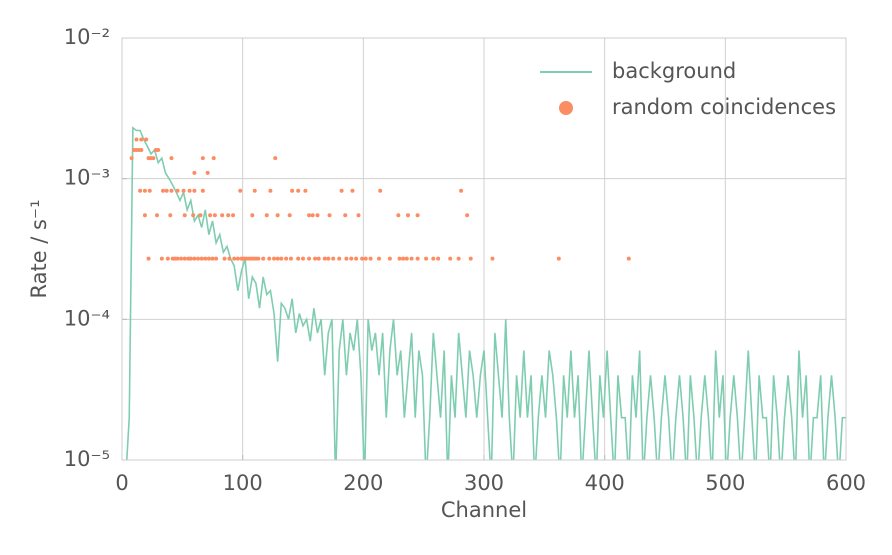 Image resolution: width=892 pixels, height=555 pixels. Describe the element at coordinates (39, 248) in the screenshot. I see `y-axis-label: Rate / s⁻¹` at that location.